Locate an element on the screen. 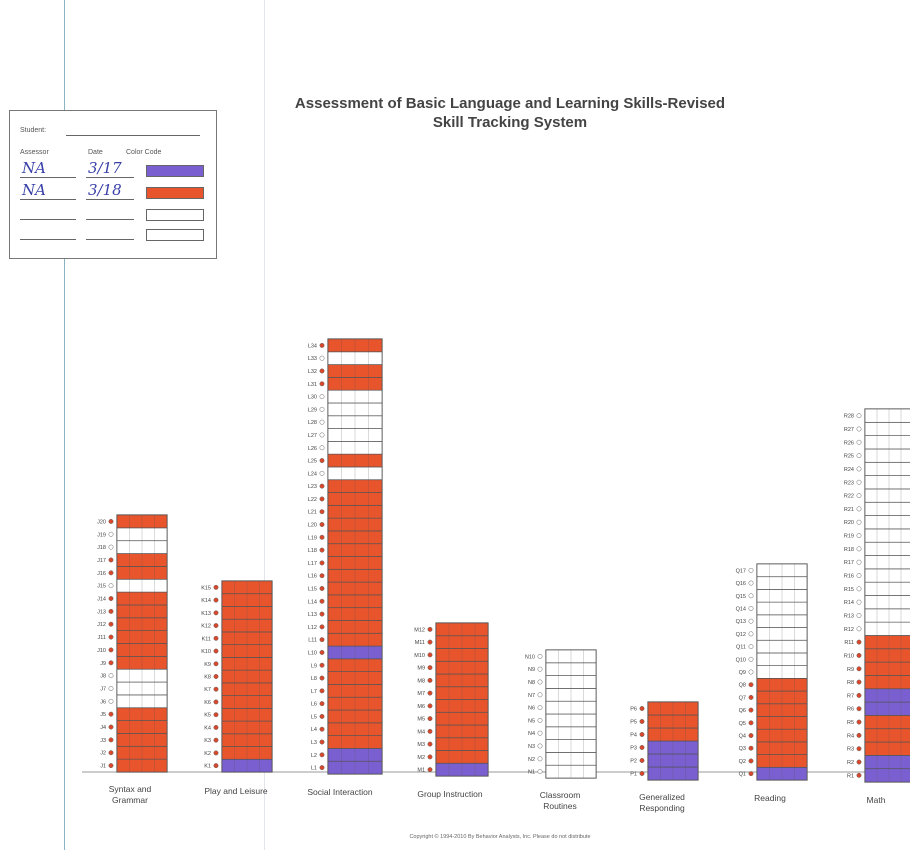 The image size is (910, 850). skill-id-label: Q5 is located at coordinates (742, 724).